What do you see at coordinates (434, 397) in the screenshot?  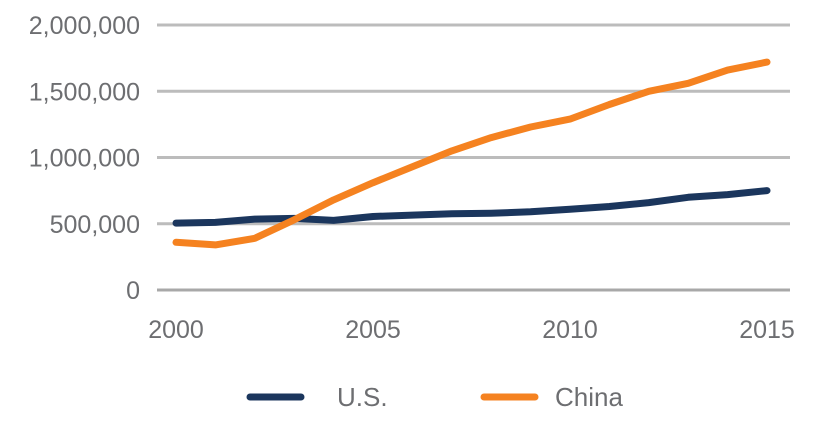 I see `legend: U.S. China` at bounding box center [434, 397].